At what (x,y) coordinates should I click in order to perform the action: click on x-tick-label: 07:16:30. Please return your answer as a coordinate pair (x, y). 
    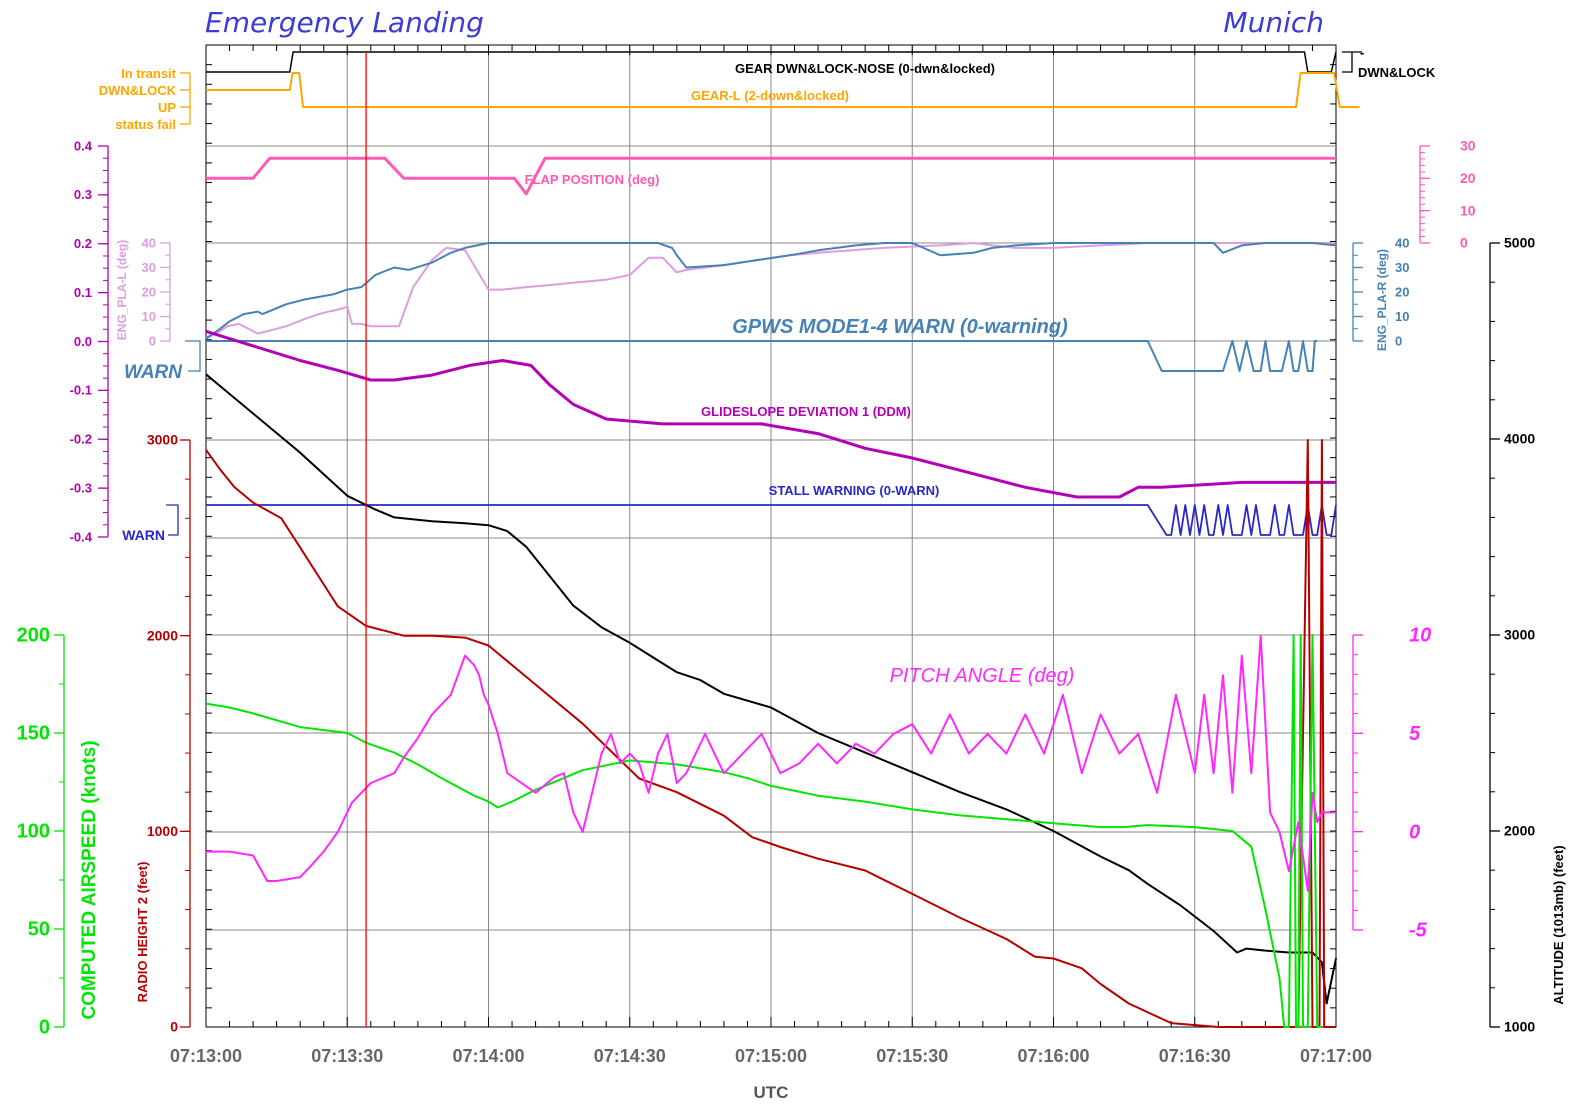
    Looking at the image, I should click on (1195, 1056).